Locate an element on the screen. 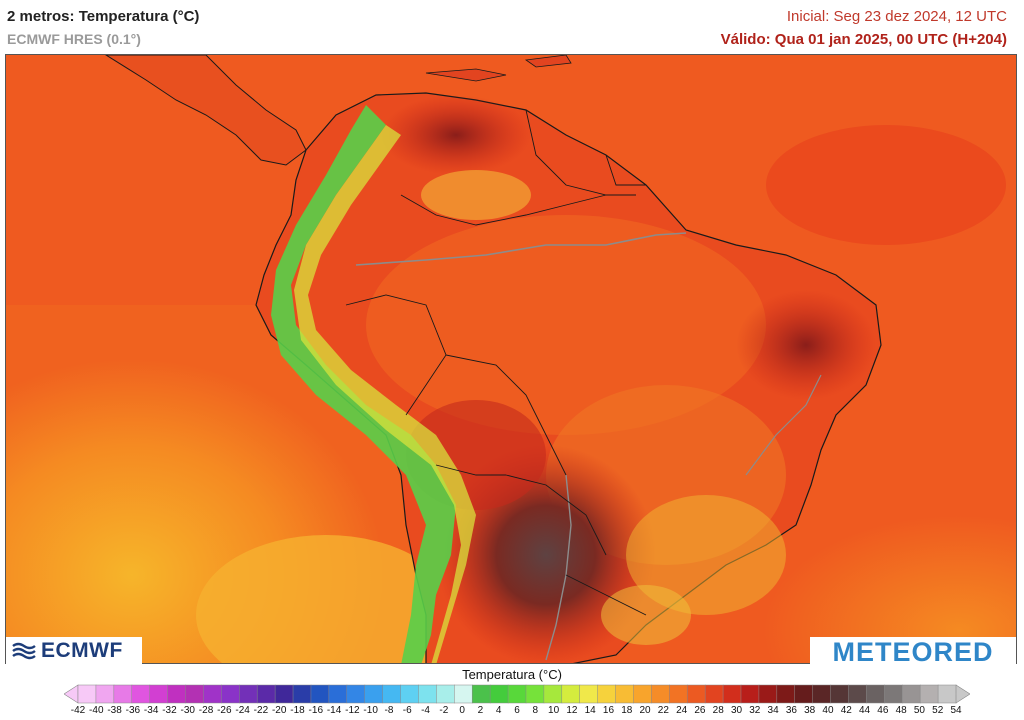 The image size is (1024, 720). legend-colorbar is located at coordinates (517, 694).